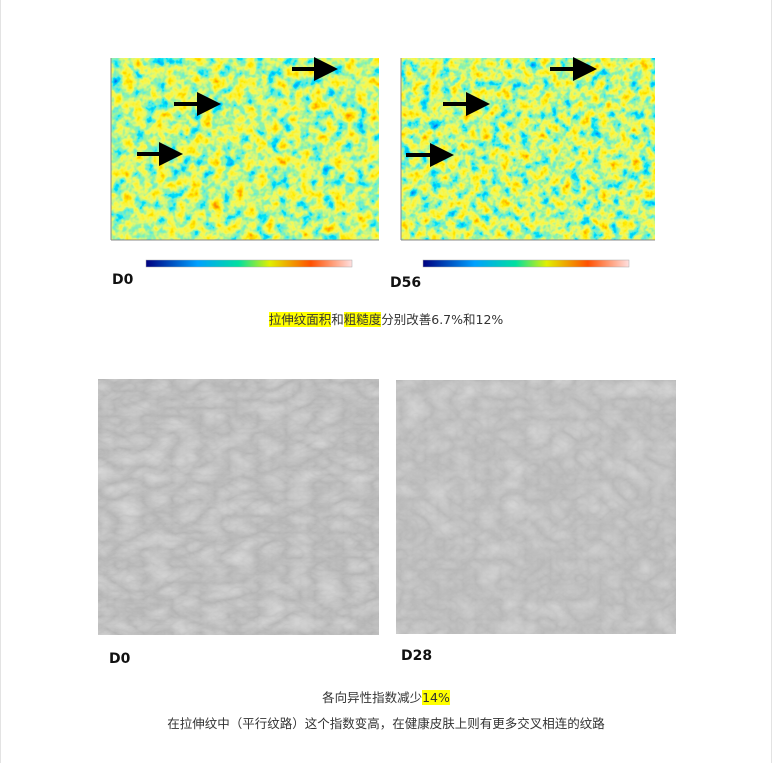 The height and width of the screenshot is (763, 772). What do you see at coordinates (337, 319) in the screenshot?
I see `text: 和` at bounding box center [337, 319].